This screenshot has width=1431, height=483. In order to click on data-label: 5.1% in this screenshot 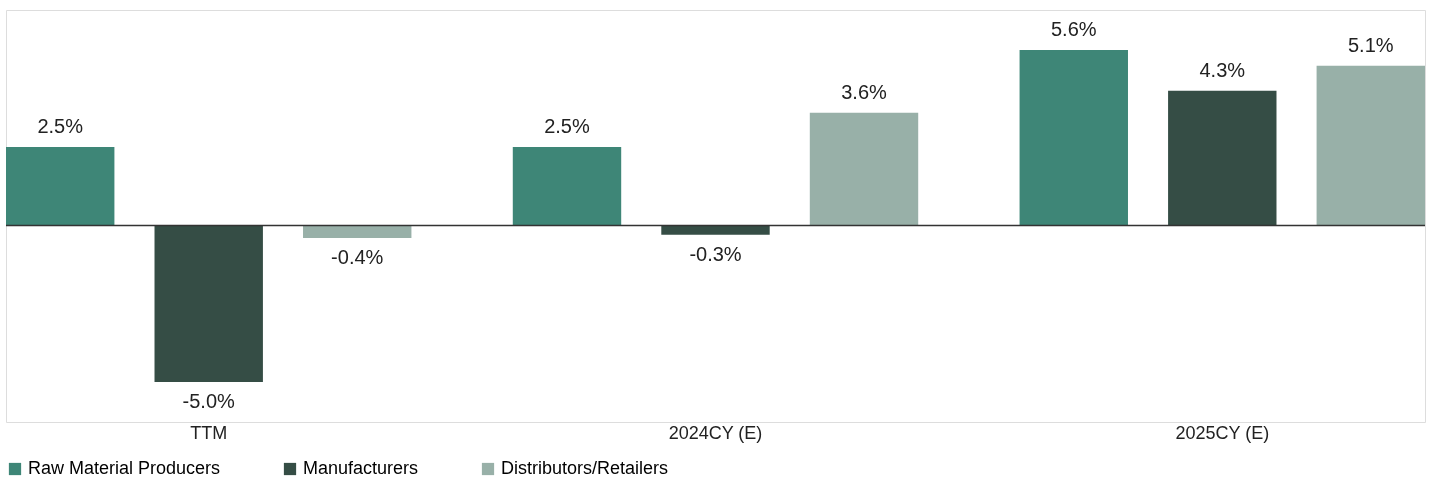, I will do `click(1371, 44)`.